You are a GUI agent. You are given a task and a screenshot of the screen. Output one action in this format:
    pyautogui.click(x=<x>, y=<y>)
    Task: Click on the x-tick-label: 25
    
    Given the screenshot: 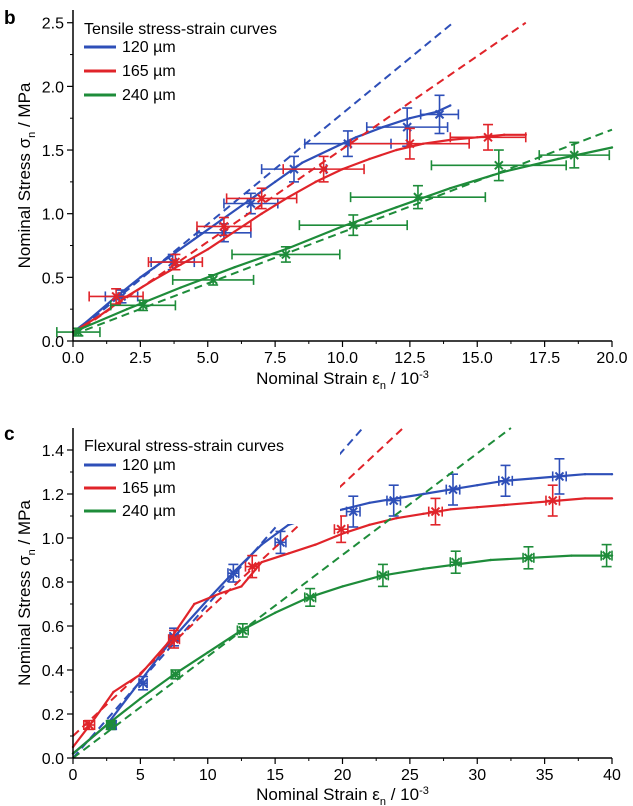 What is the action you would take?
    pyautogui.click(x=410, y=775)
    